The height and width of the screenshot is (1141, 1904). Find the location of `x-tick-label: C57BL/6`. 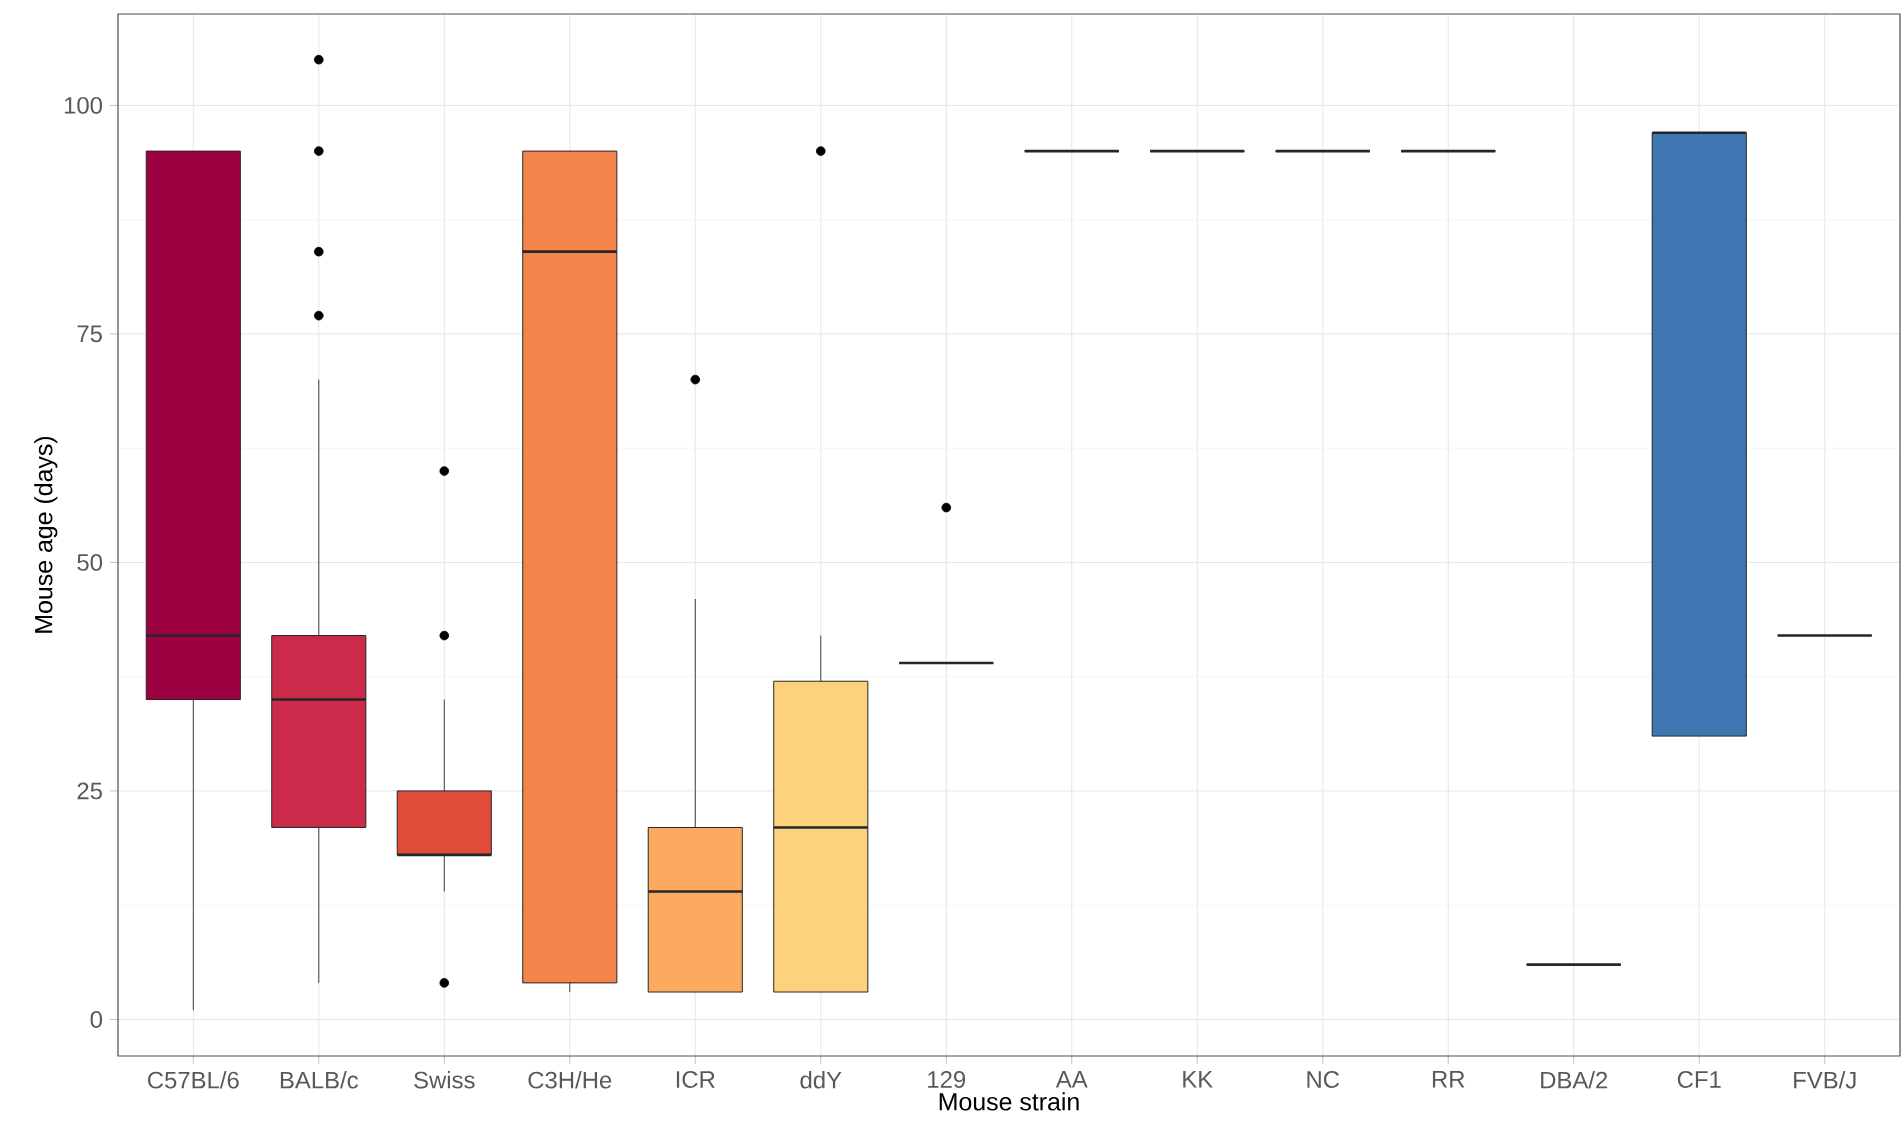

x-tick-label: C57BL/6 is located at coordinates (193, 1080).